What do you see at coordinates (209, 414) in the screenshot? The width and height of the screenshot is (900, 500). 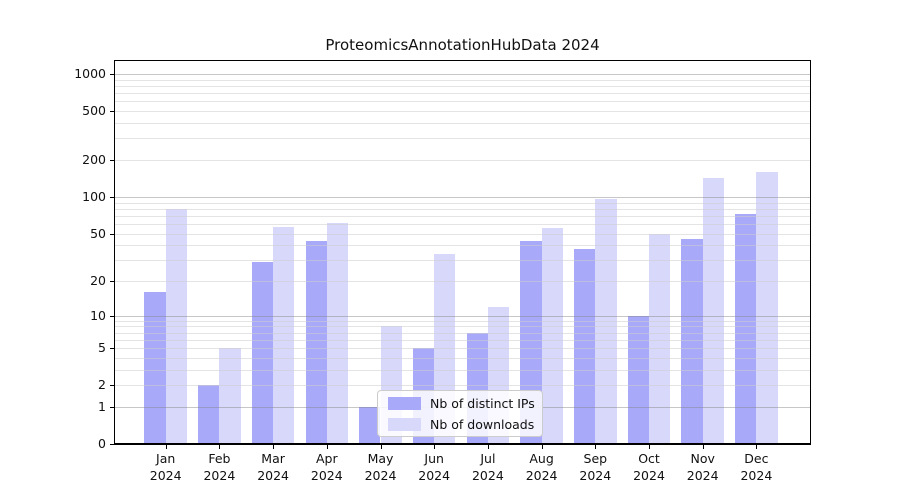 I see `bar-feb-distinct-ips` at bounding box center [209, 414].